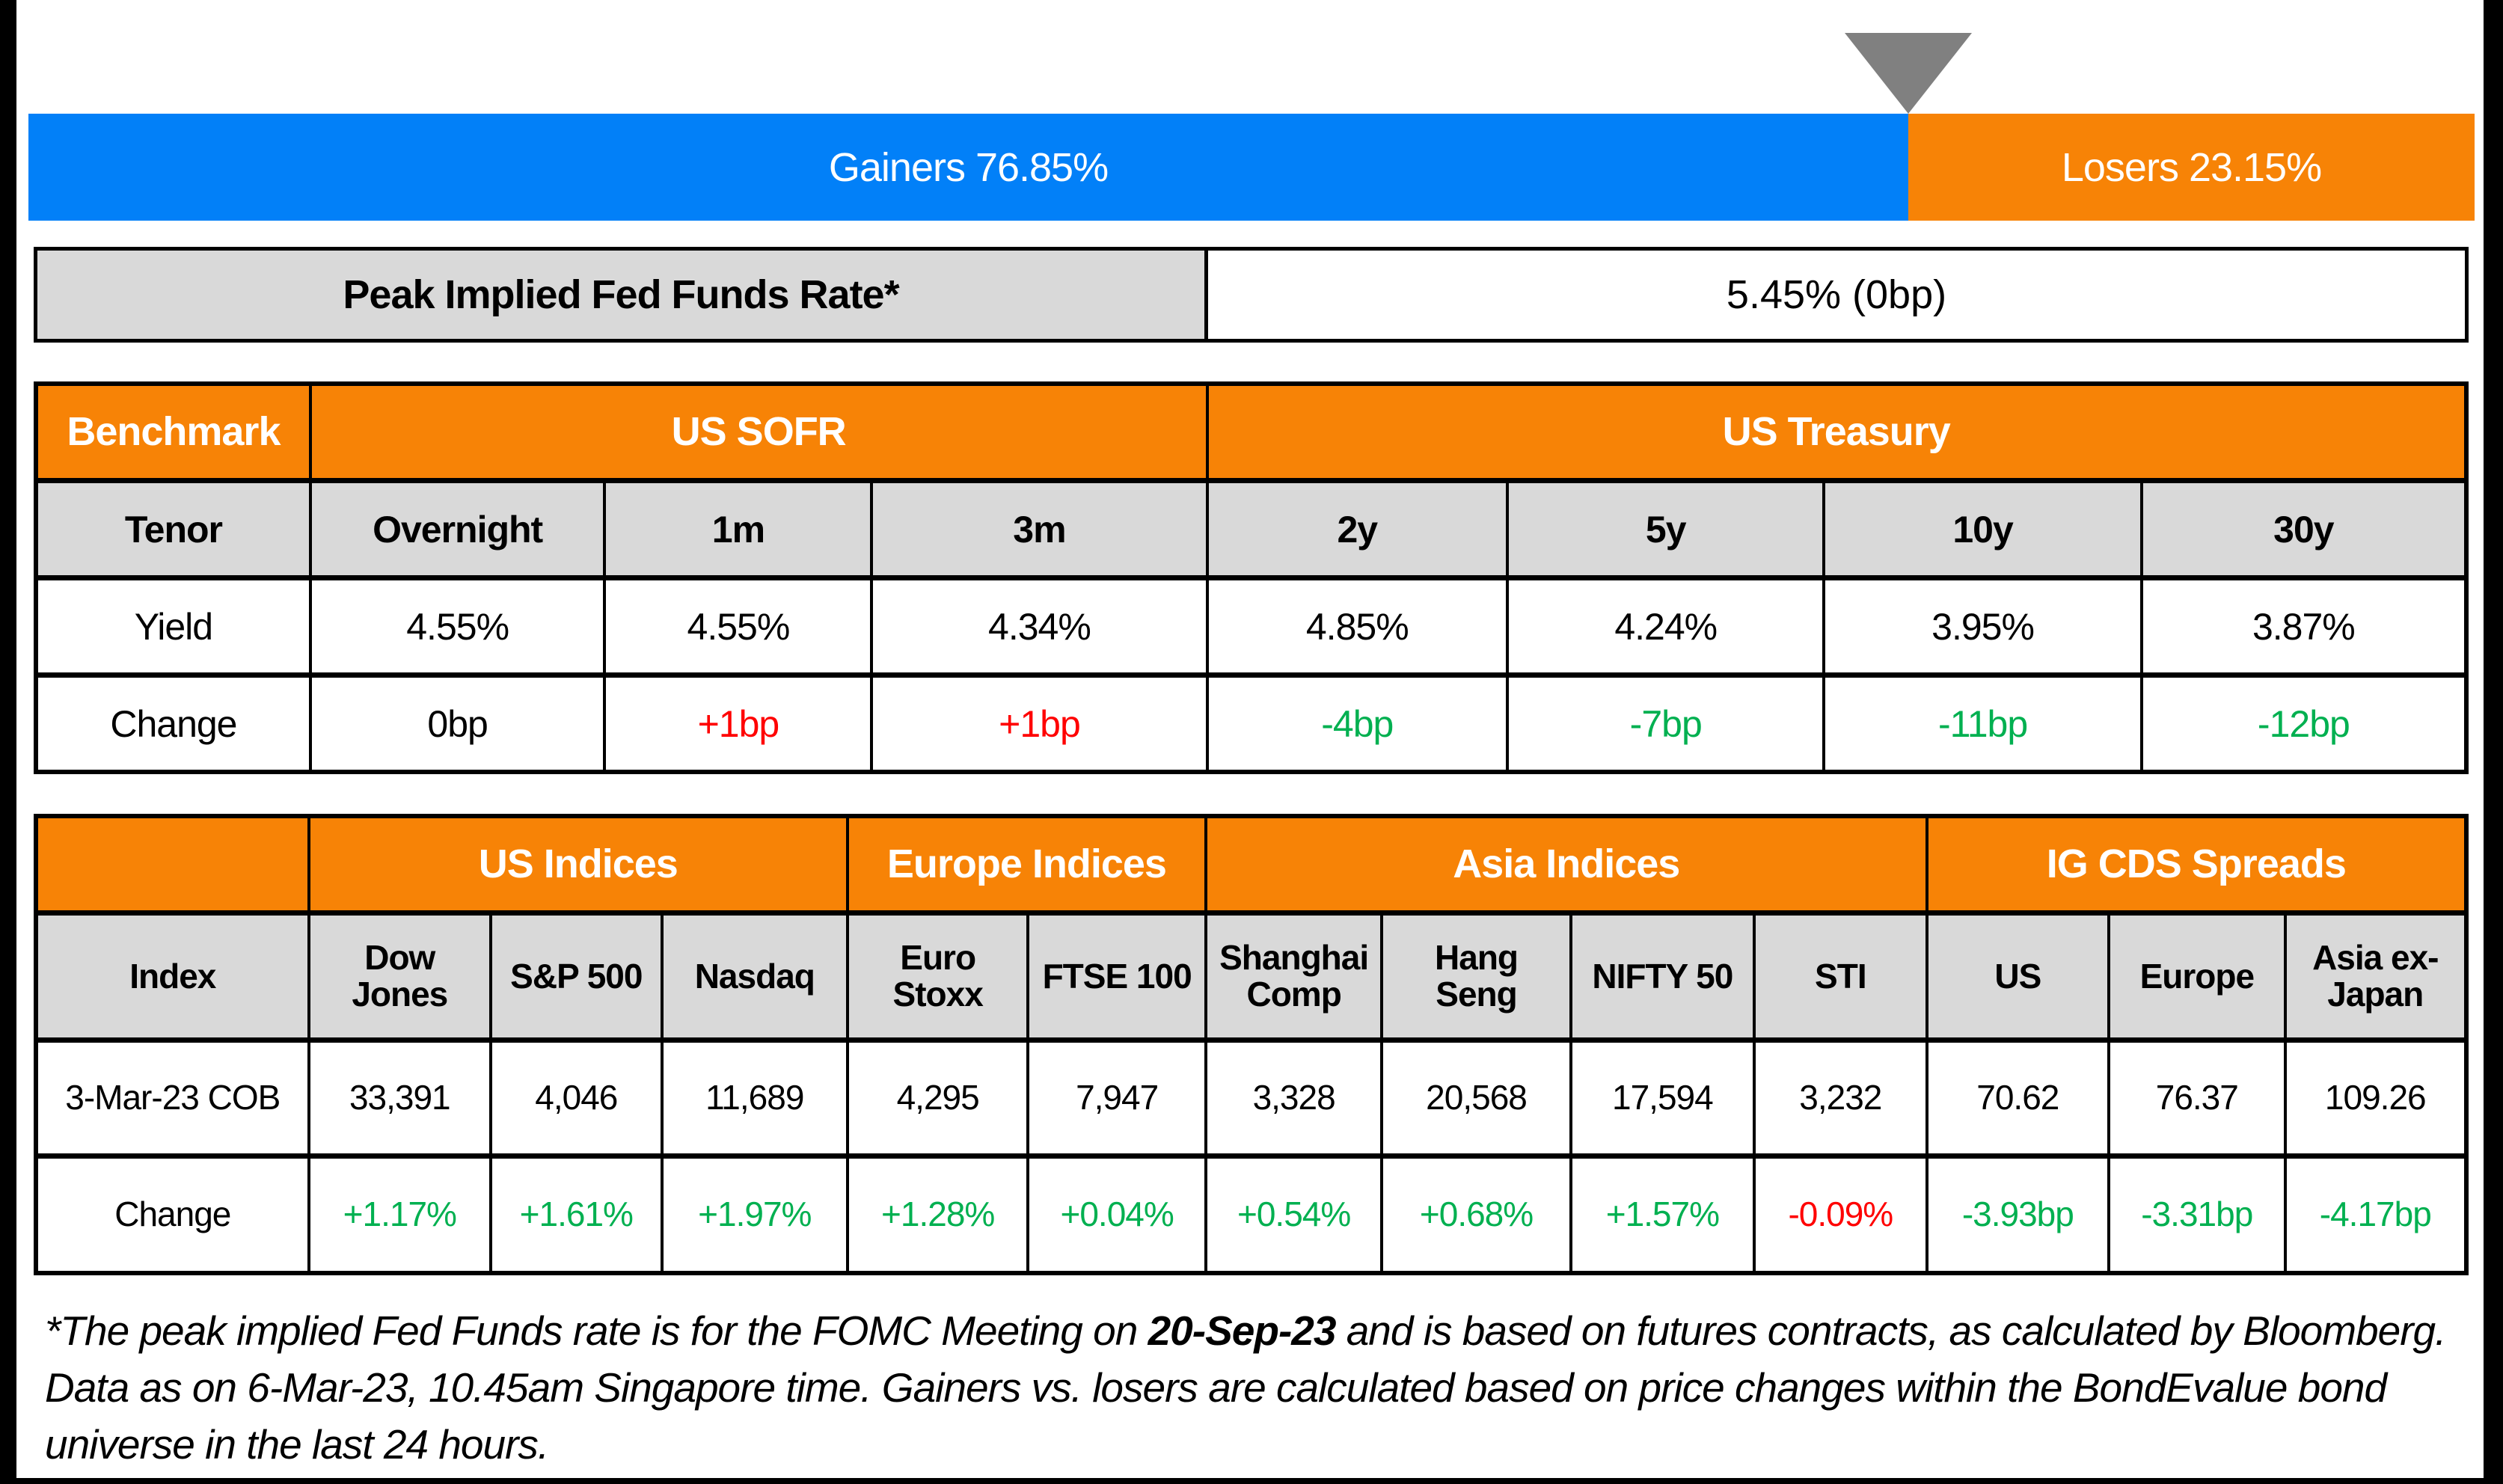  Describe the element at coordinates (577, 1214) in the screenshot. I see `indices-change-value: +1.61%` at that location.